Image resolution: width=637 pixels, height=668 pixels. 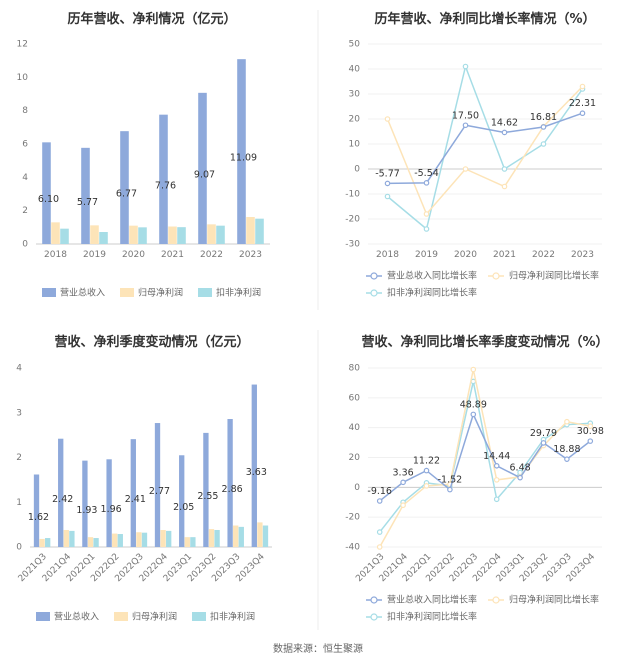 What do you see at coordinates (151, 19) in the screenshot?
I see `chart-title: 历年营收、净利情况（亿元）` at bounding box center [151, 19].